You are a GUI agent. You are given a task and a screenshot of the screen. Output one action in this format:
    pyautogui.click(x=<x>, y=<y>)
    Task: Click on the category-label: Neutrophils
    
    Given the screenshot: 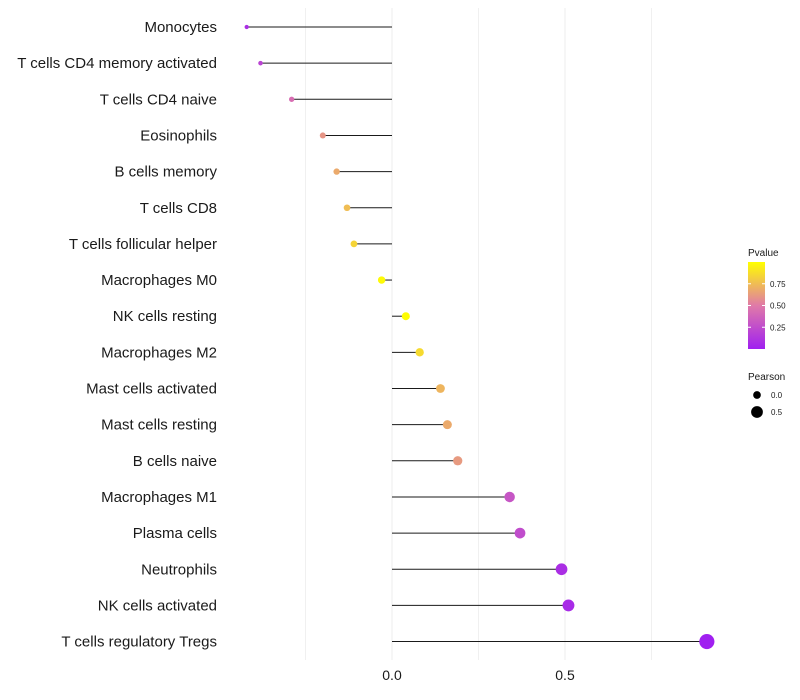 What is the action you would take?
    pyautogui.click(x=179, y=569)
    